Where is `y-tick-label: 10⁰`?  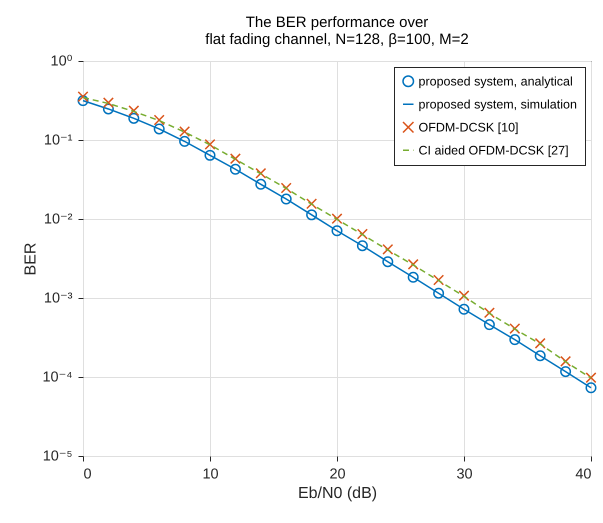
y-tick-label: 10⁰ is located at coordinates (61, 62).